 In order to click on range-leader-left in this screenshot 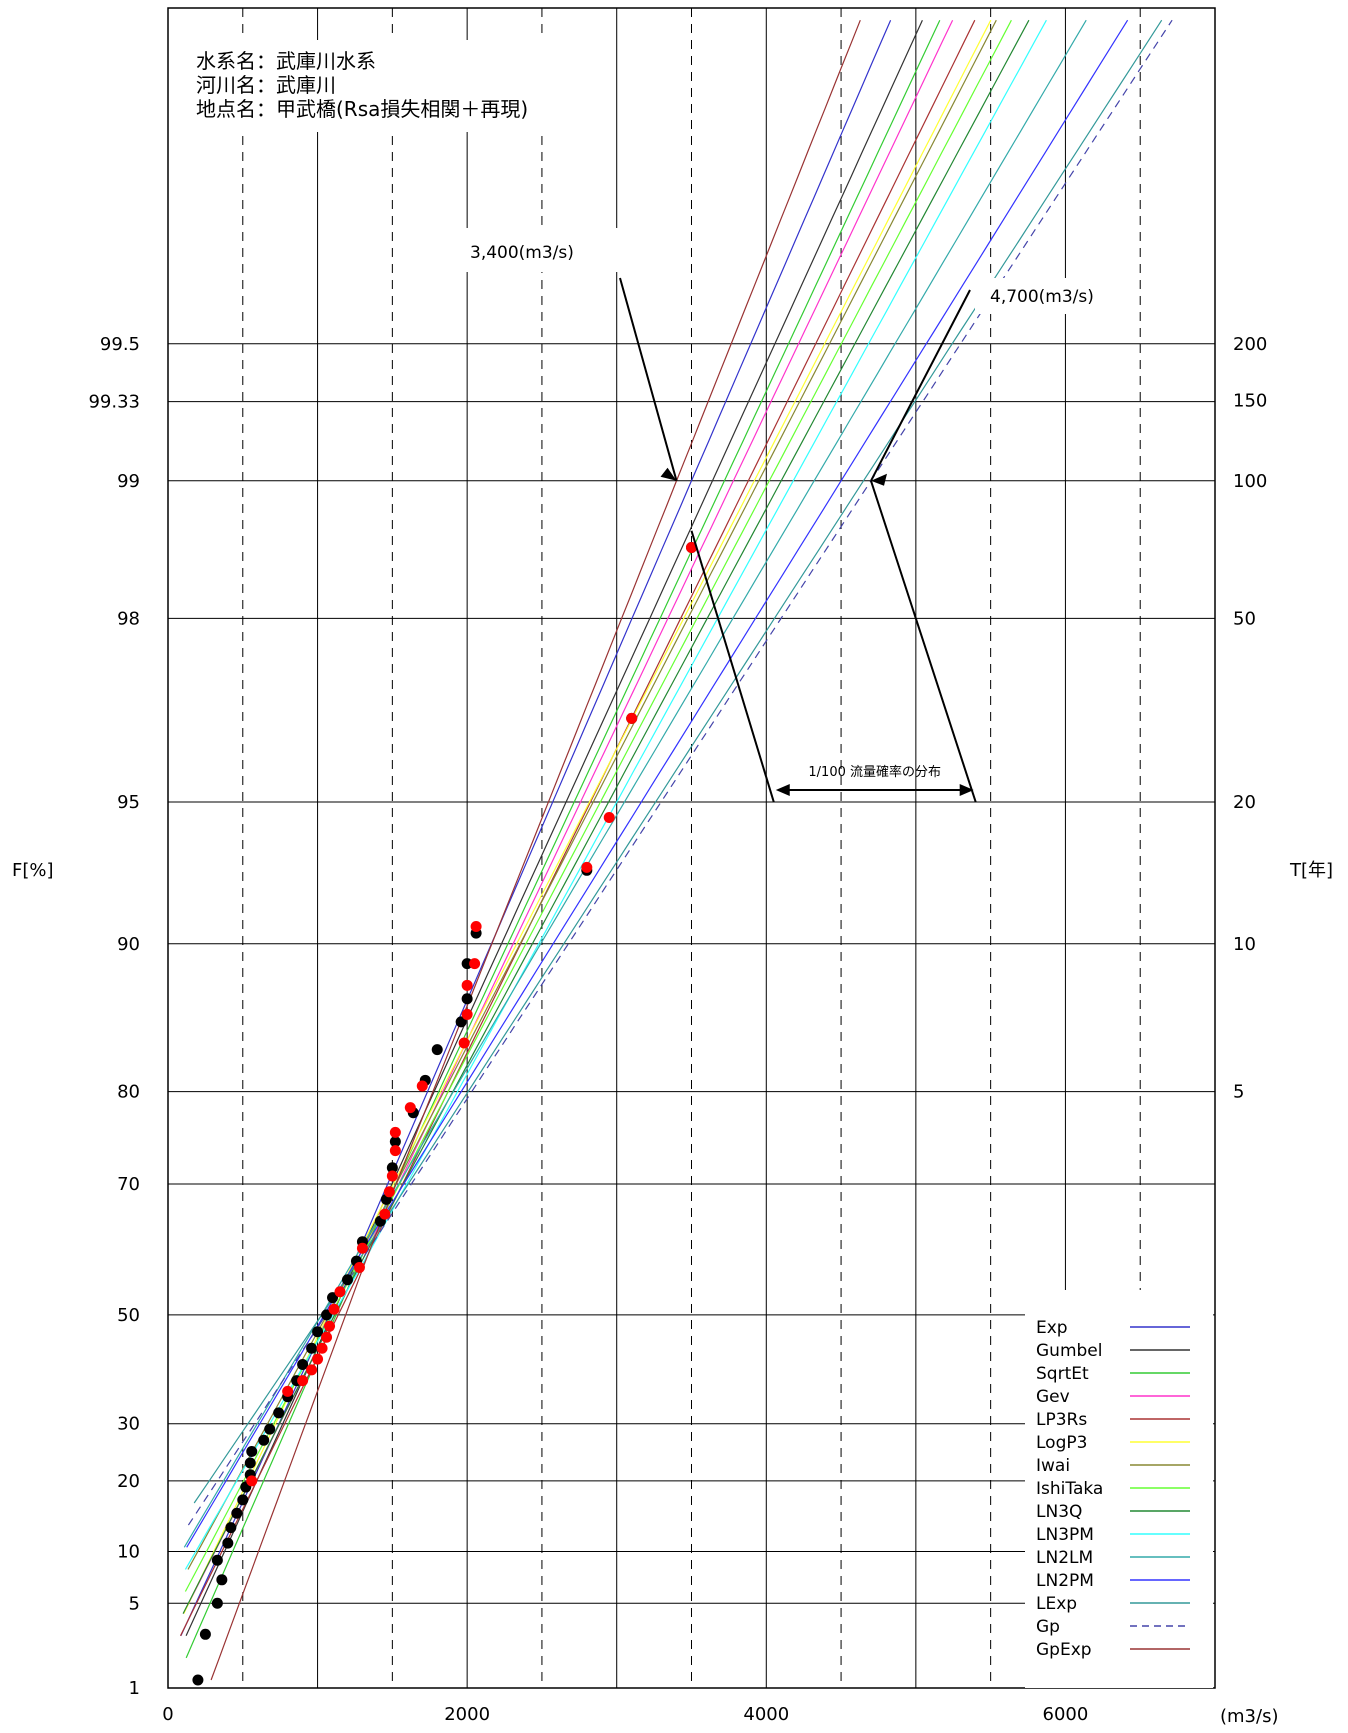, I will do `click(732, 666)`.